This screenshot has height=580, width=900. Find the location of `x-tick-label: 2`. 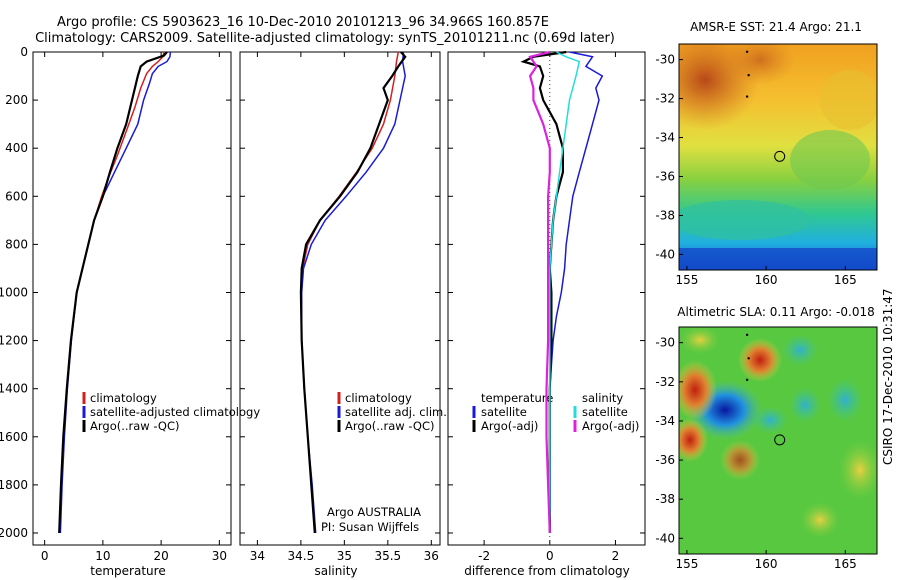

x-tick-label: 2 is located at coordinates (616, 556).